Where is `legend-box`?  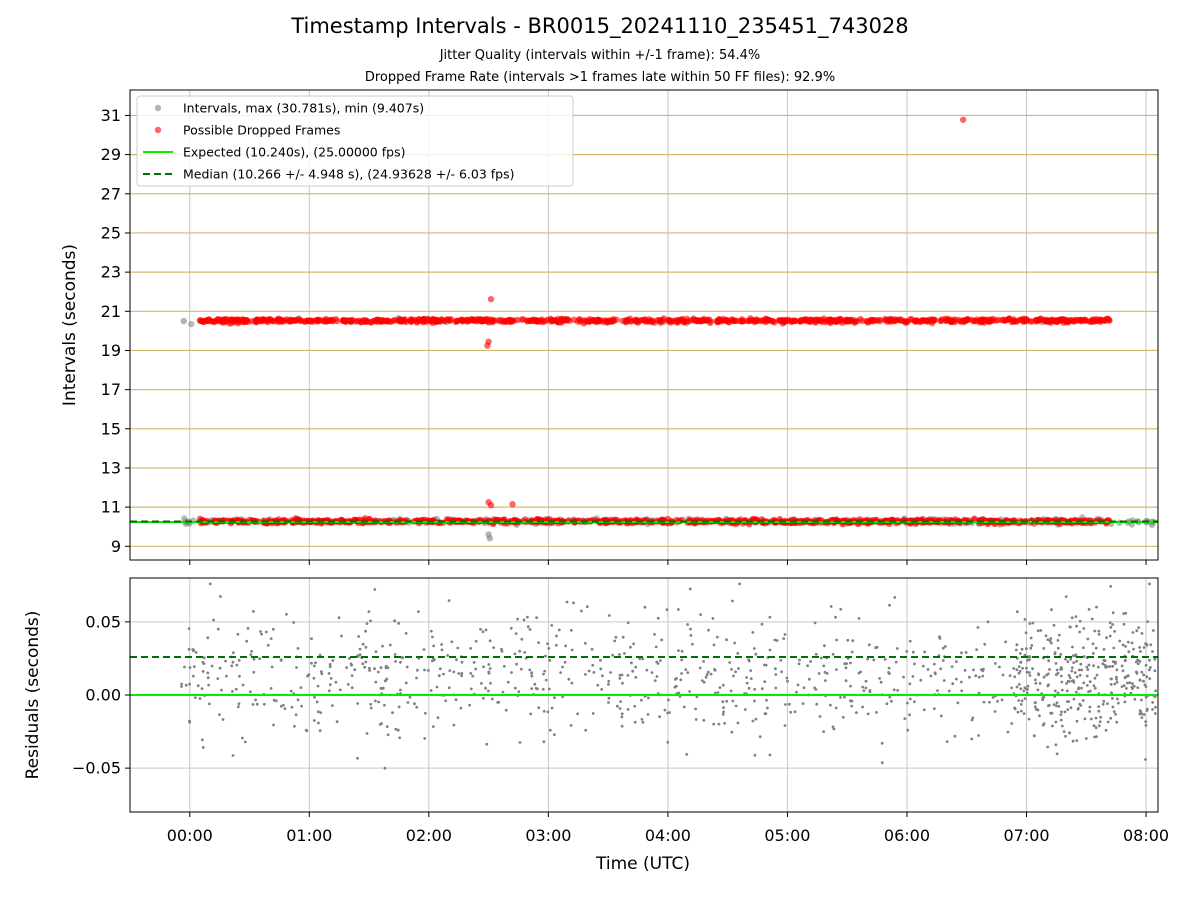 legend-box is located at coordinates (355, 141).